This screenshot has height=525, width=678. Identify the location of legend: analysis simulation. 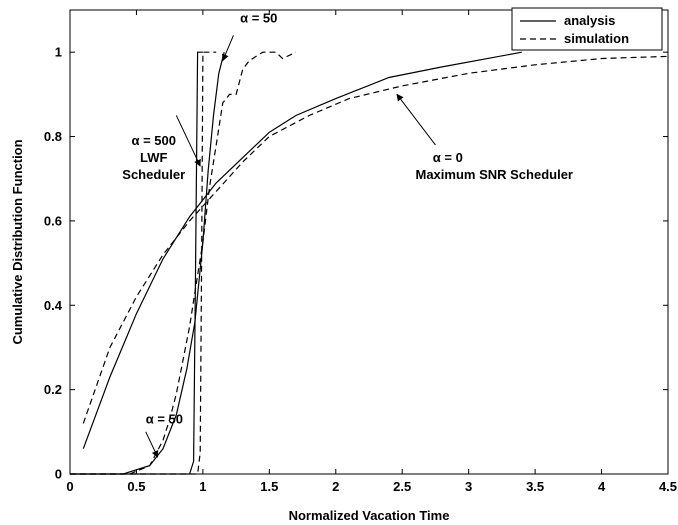
(587, 29).